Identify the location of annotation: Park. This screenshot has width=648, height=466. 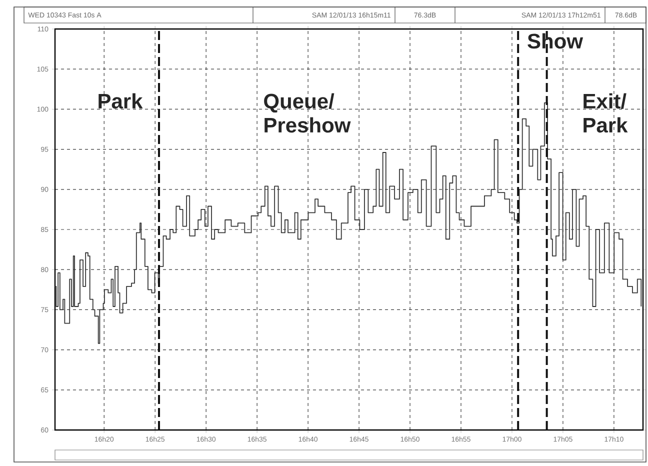
(120, 101).